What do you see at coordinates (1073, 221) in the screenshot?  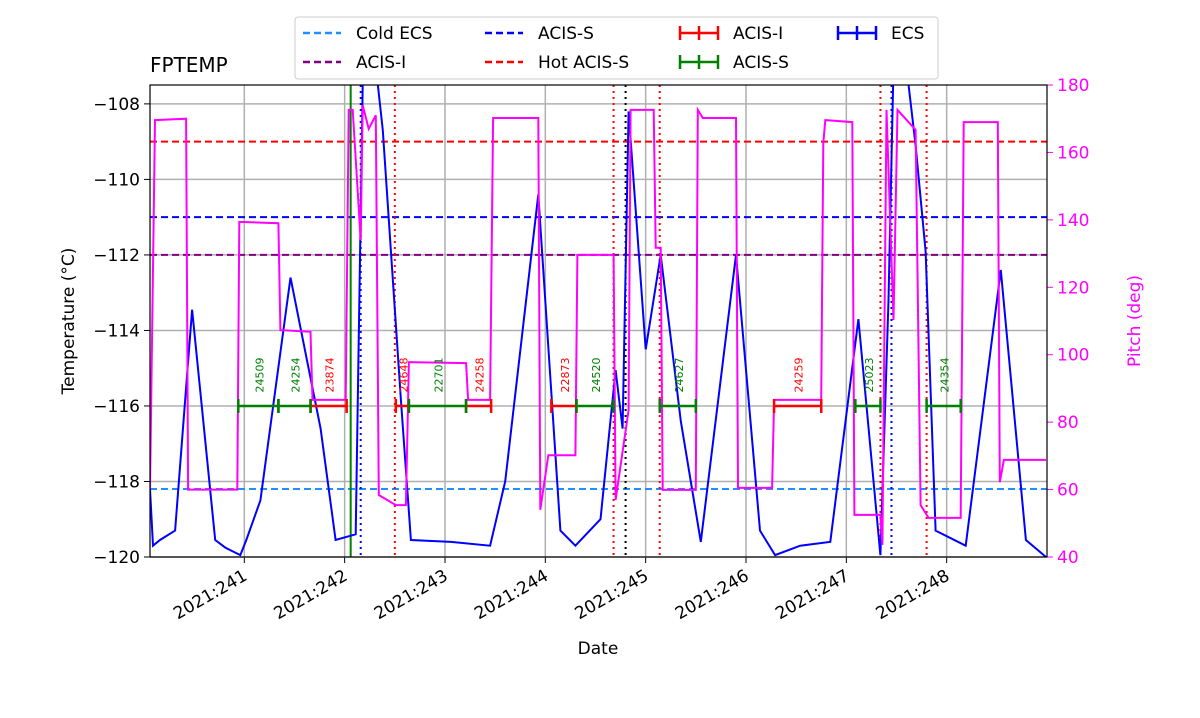 I see `y2-tick-label: 140` at bounding box center [1073, 221].